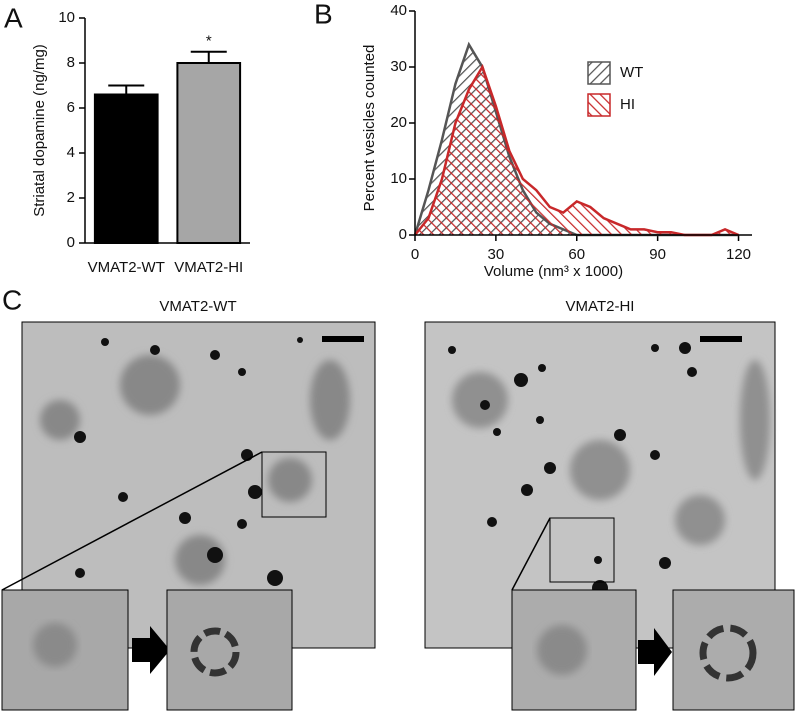 The height and width of the screenshot is (715, 796). What do you see at coordinates (323, 14) in the screenshot?
I see `panel-label: B` at bounding box center [323, 14].